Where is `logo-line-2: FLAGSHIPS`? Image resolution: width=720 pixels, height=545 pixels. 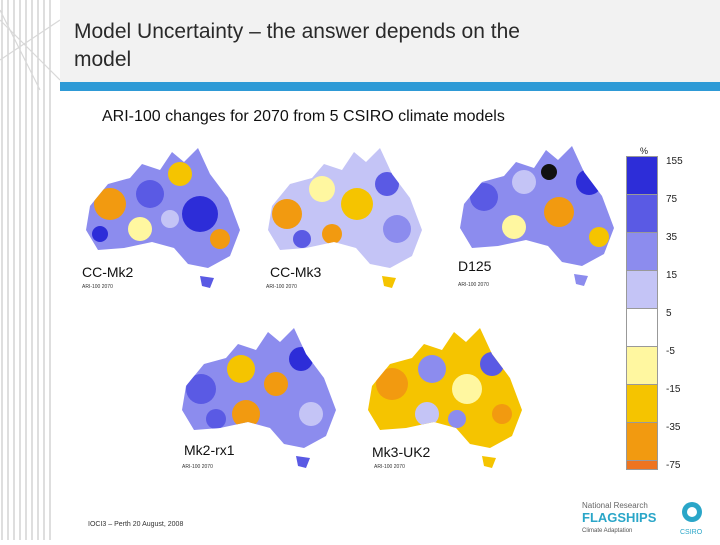
logo-line-2: FLAGSHIPS is located at coordinates (619, 517).